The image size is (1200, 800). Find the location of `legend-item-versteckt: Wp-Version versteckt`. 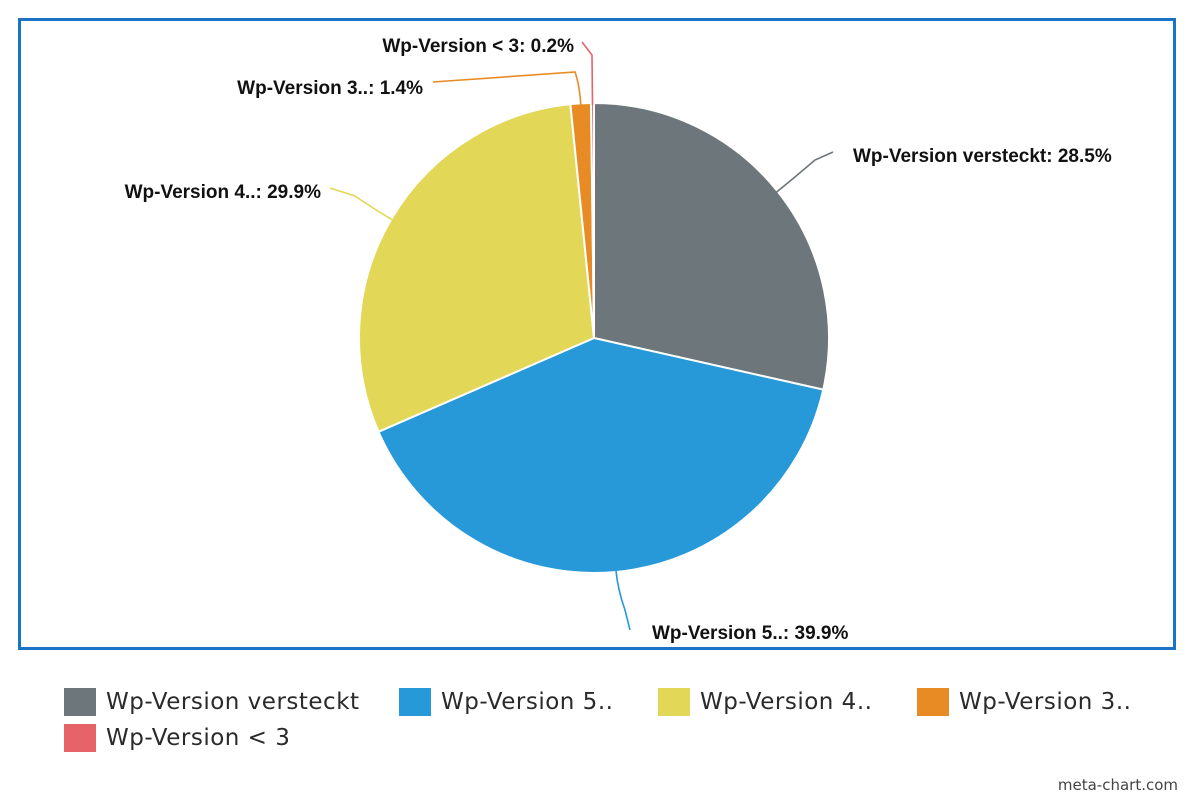

legend-item-versteckt: Wp-Version versteckt is located at coordinates (212, 702).